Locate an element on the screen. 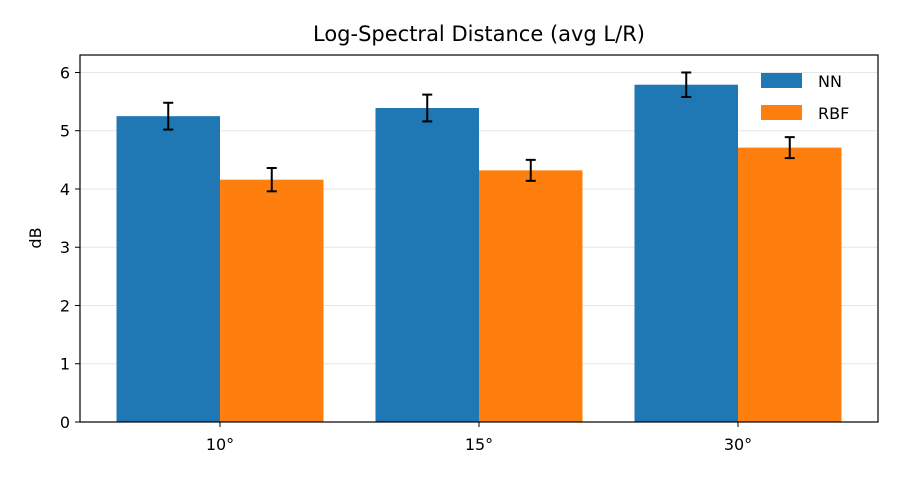 The image size is (900, 480). y-tick-label-1: 1 is located at coordinates (65, 364).